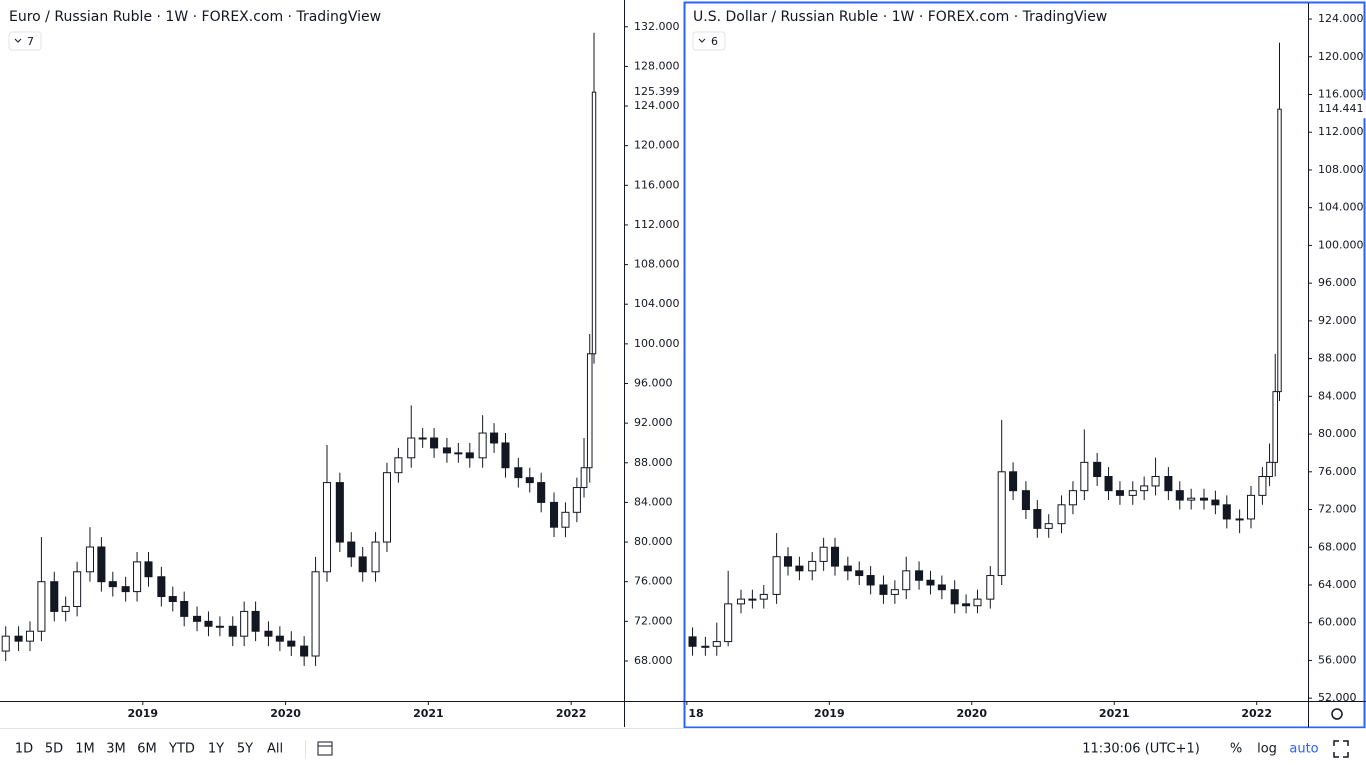  I want to click on fullscreen-icon, so click(1341, 749).